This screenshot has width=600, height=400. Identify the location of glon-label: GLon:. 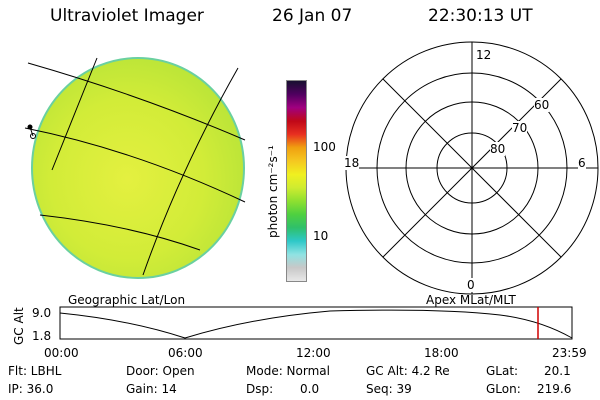
(503, 389).